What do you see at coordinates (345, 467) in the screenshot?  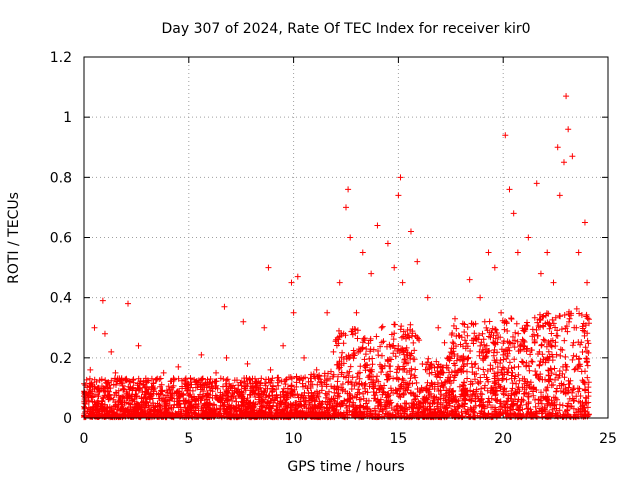 I see `x-axis-label: GPS time / hours` at bounding box center [345, 467].